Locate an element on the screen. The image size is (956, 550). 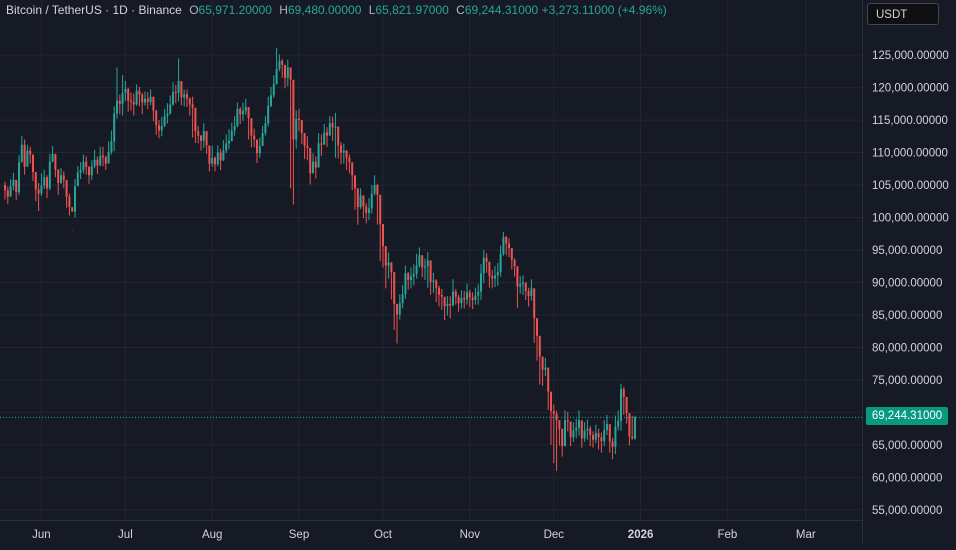
time-tick-label: Dec is located at coordinates (554, 535).